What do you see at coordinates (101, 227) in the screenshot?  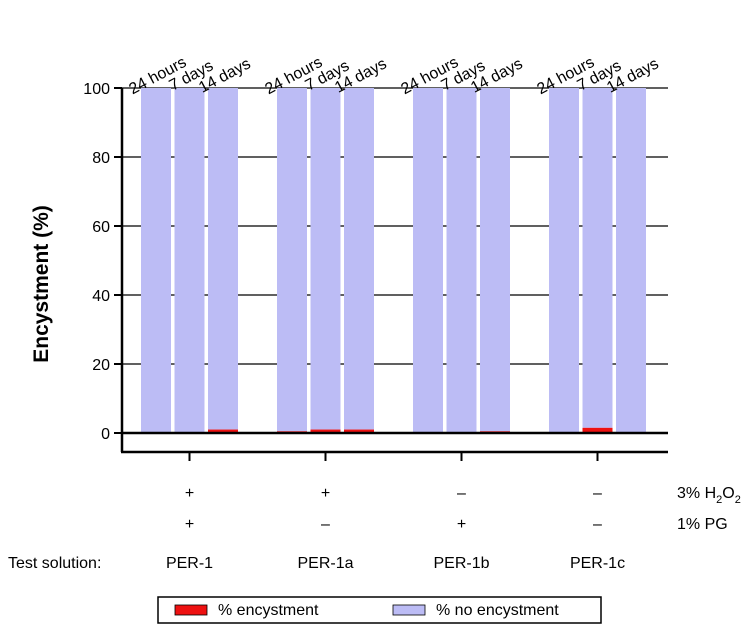 I see `y-tick-label: 60` at bounding box center [101, 227].